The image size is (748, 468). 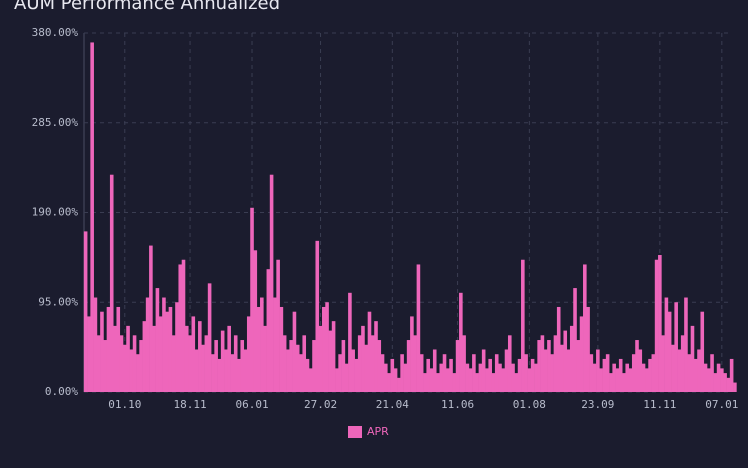 I want to click on y-tick-label: 0.00%, so click(x=61, y=391).